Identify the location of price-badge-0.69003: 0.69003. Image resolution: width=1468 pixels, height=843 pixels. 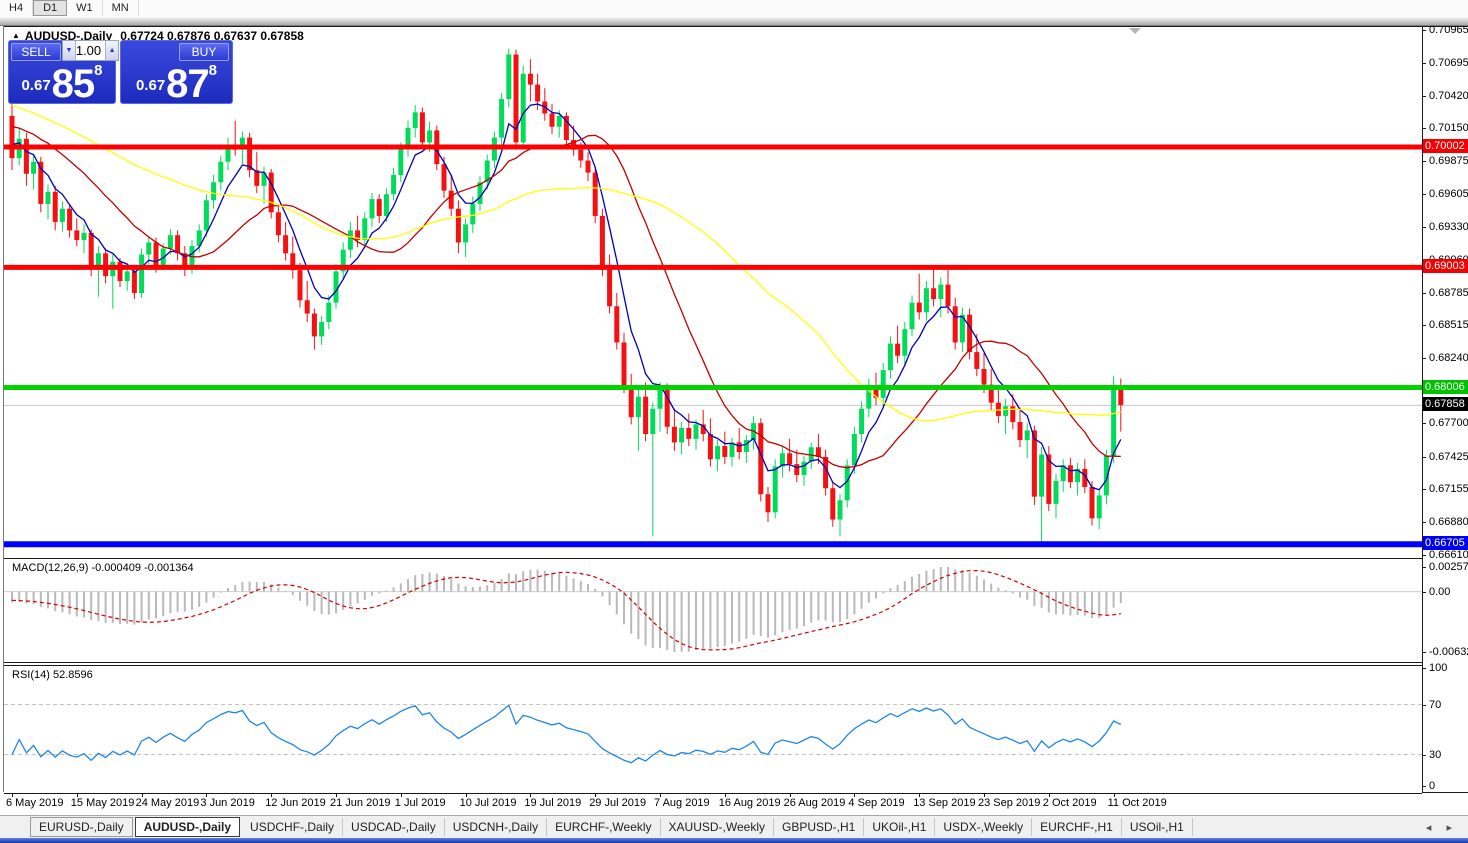
(1445, 266).